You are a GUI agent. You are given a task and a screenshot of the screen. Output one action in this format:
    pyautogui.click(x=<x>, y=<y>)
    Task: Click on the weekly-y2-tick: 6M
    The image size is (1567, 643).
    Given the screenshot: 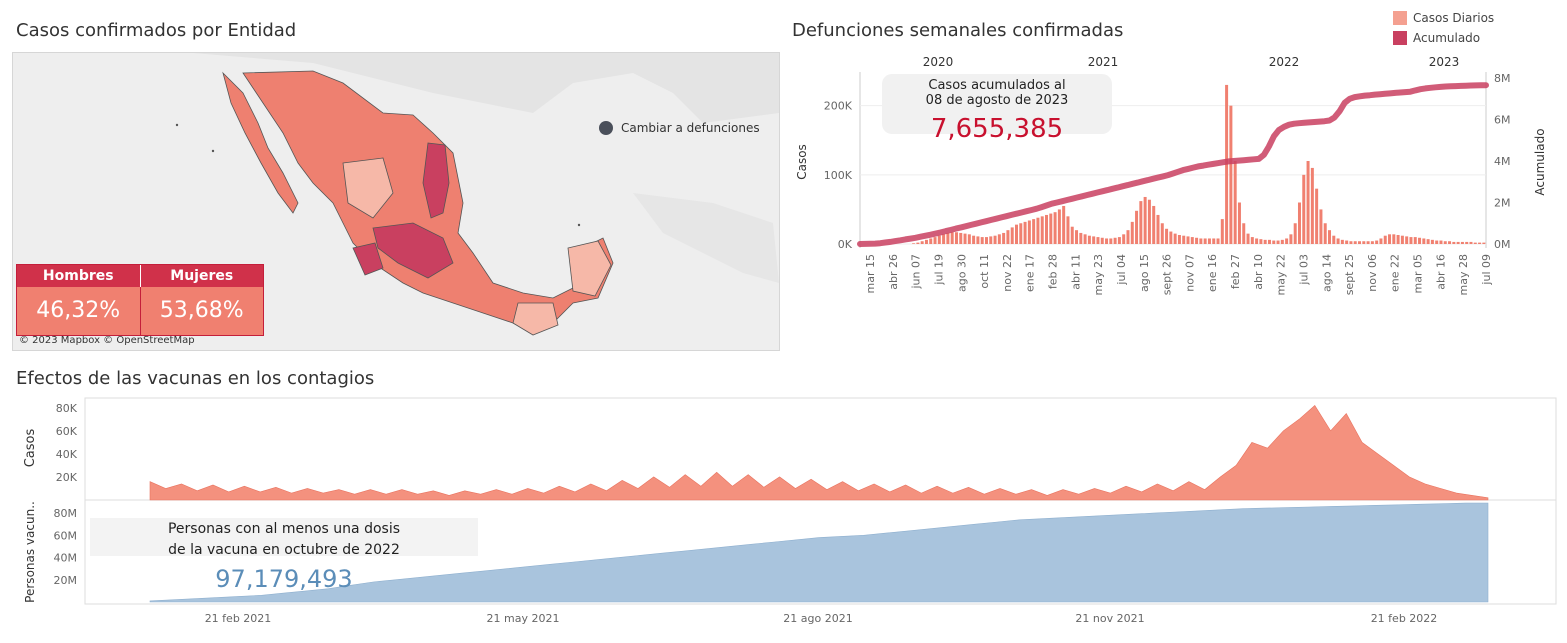 What is the action you would take?
    pyautogui.click(x=1502, y=120)
    